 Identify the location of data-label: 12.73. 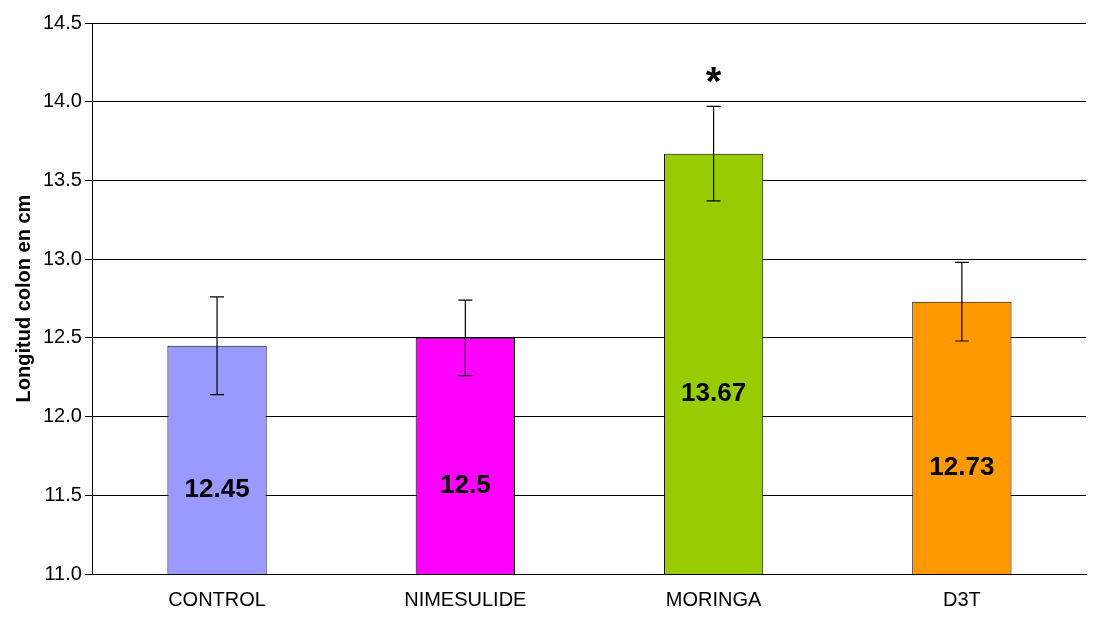
(962, 466).